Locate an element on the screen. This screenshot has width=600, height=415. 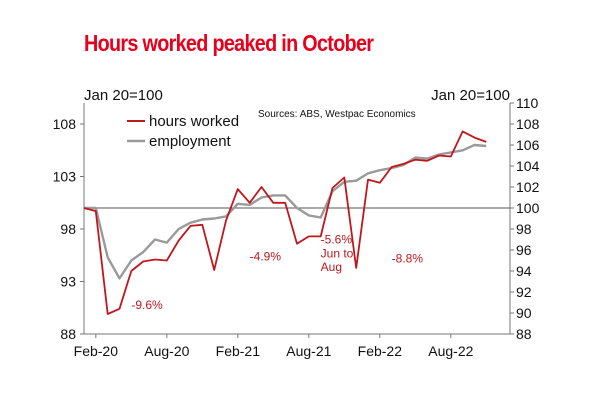
x-tick-label: Aug-21 is located at coordinates (308, 351).